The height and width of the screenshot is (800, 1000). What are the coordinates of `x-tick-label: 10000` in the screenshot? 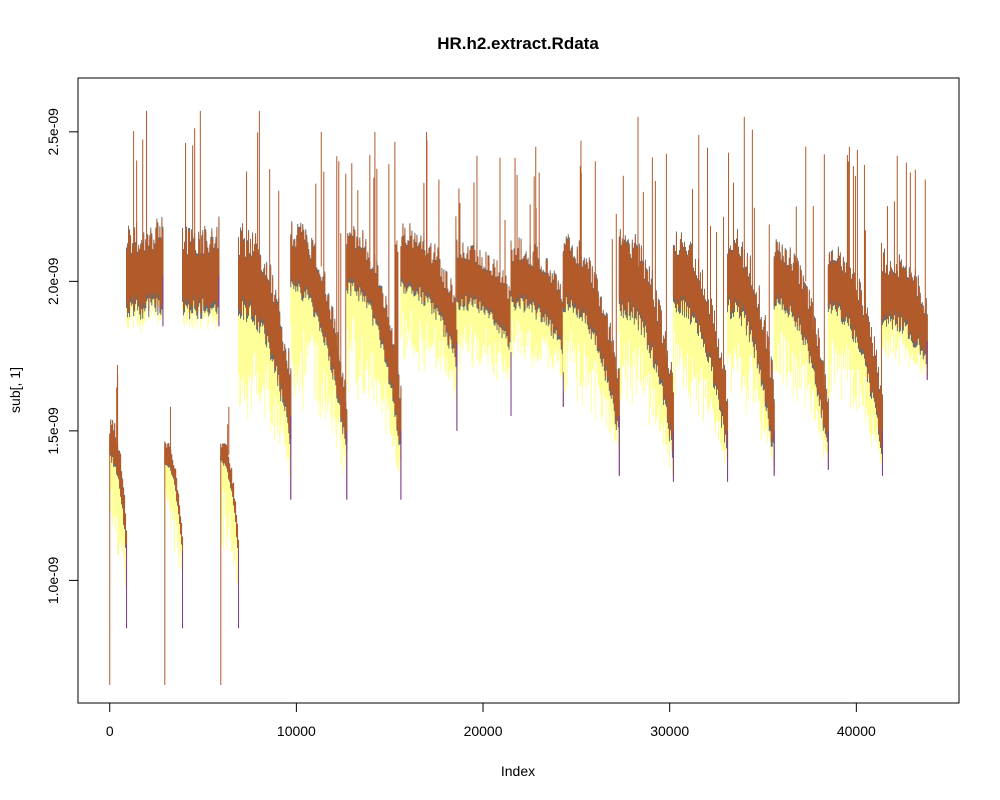 It's located at (296, 731).